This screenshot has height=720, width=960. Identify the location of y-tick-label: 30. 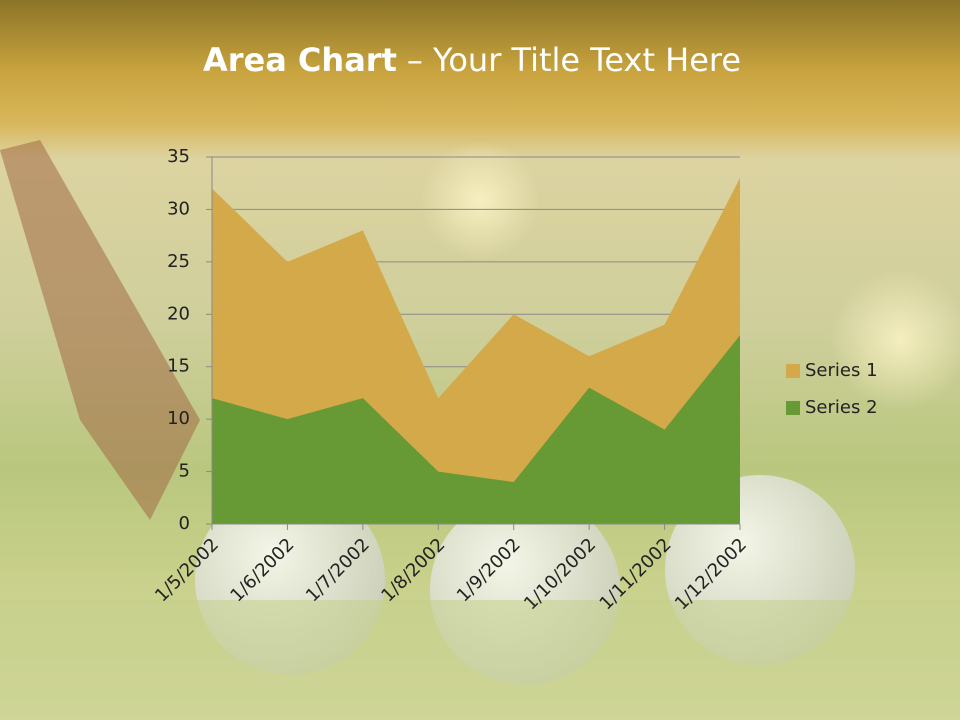
(178, 208).